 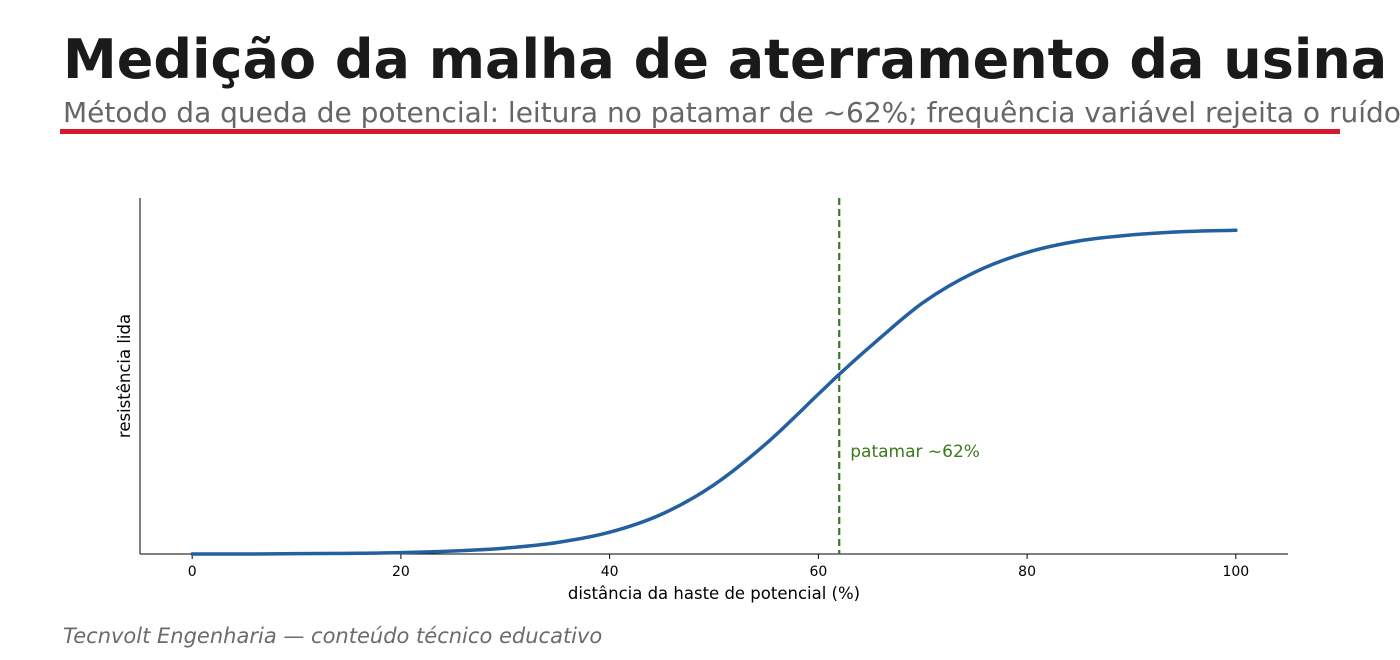 I want to click on x-ticks: 0 20 40 60 80 100, so click(x=718, y=567).